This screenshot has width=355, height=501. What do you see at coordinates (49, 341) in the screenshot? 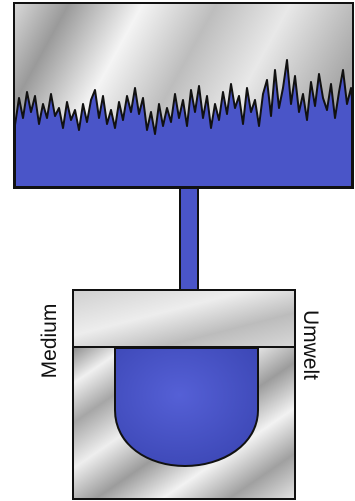
I see `medium-label: Medium` at bounding box center [49, 341].